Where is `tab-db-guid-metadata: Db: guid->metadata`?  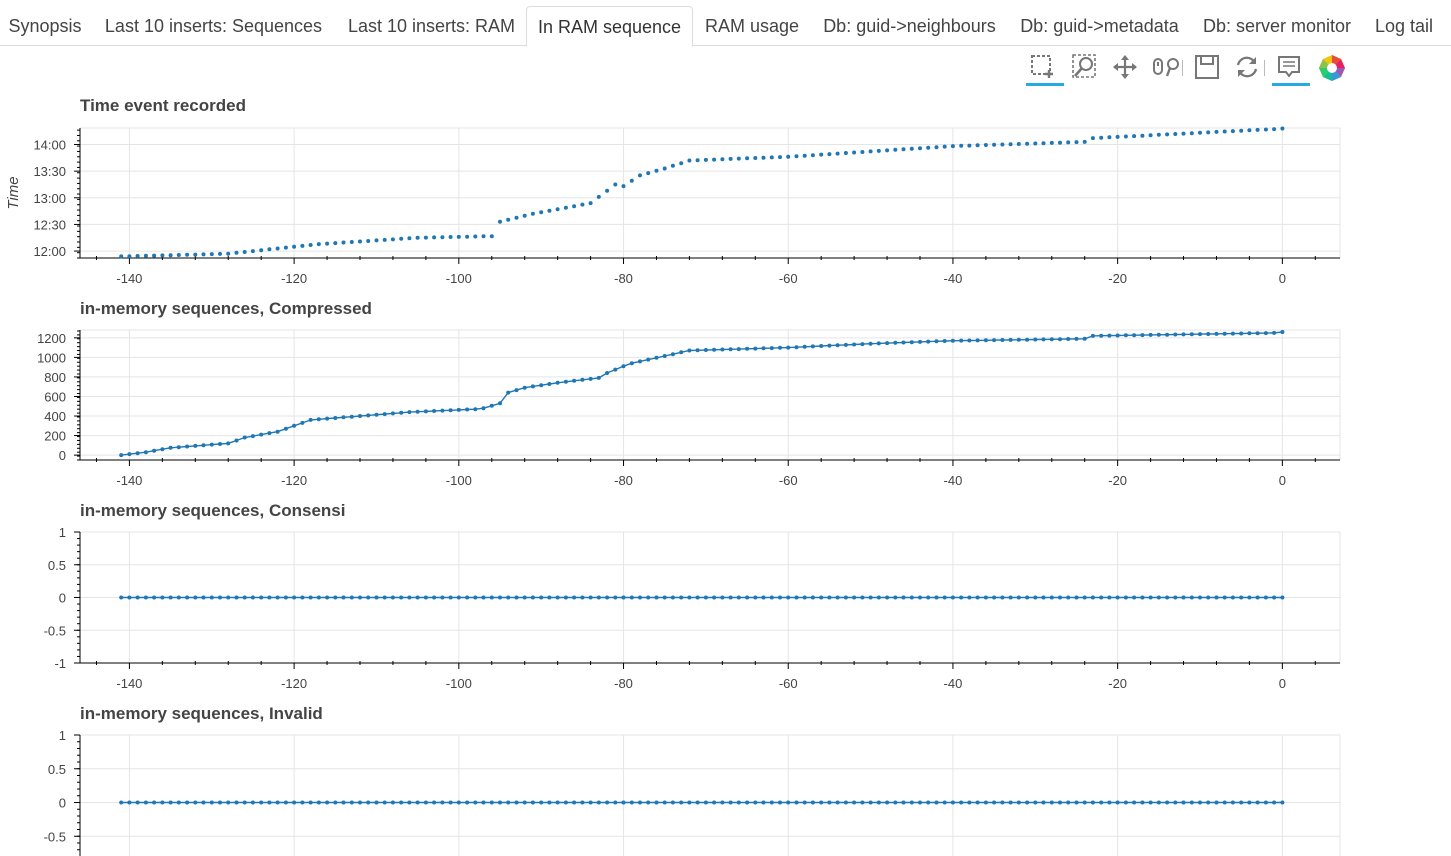 tab-db-guid-metadata: Db: guid->metadata is located at coordinates (1099, 26).